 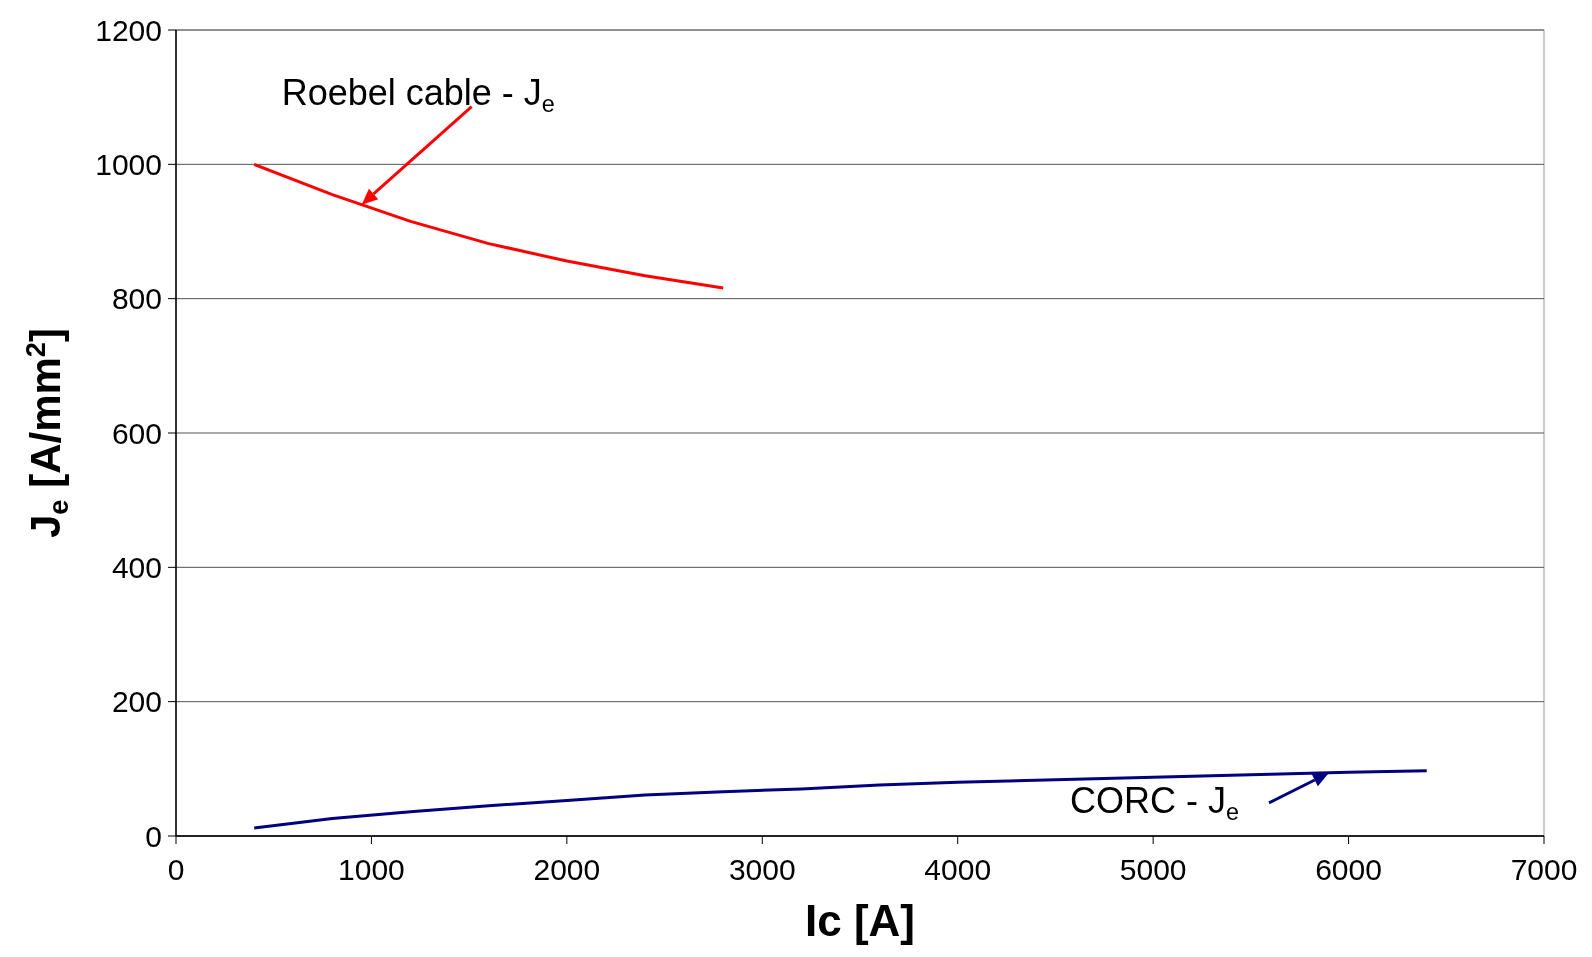 What do you see at coordinates (567, 869) in the screenshot?
I see `x-tick-label: 2000` at bounding box center [567, 869].